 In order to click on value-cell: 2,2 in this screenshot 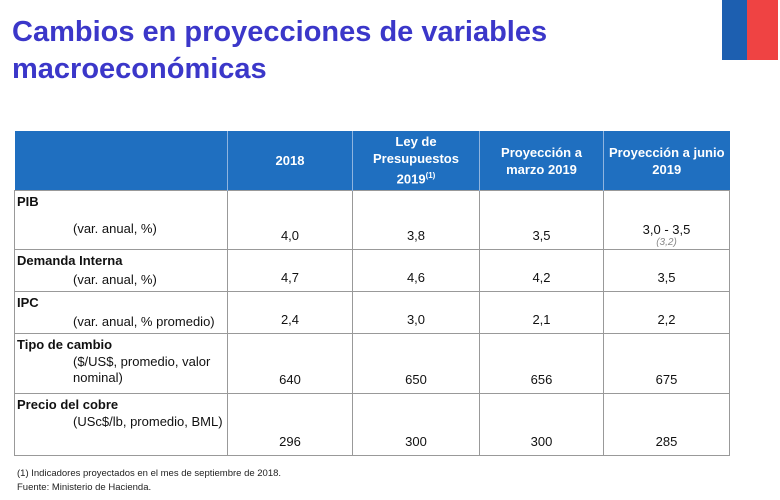, I will do `click(666, 312)`.